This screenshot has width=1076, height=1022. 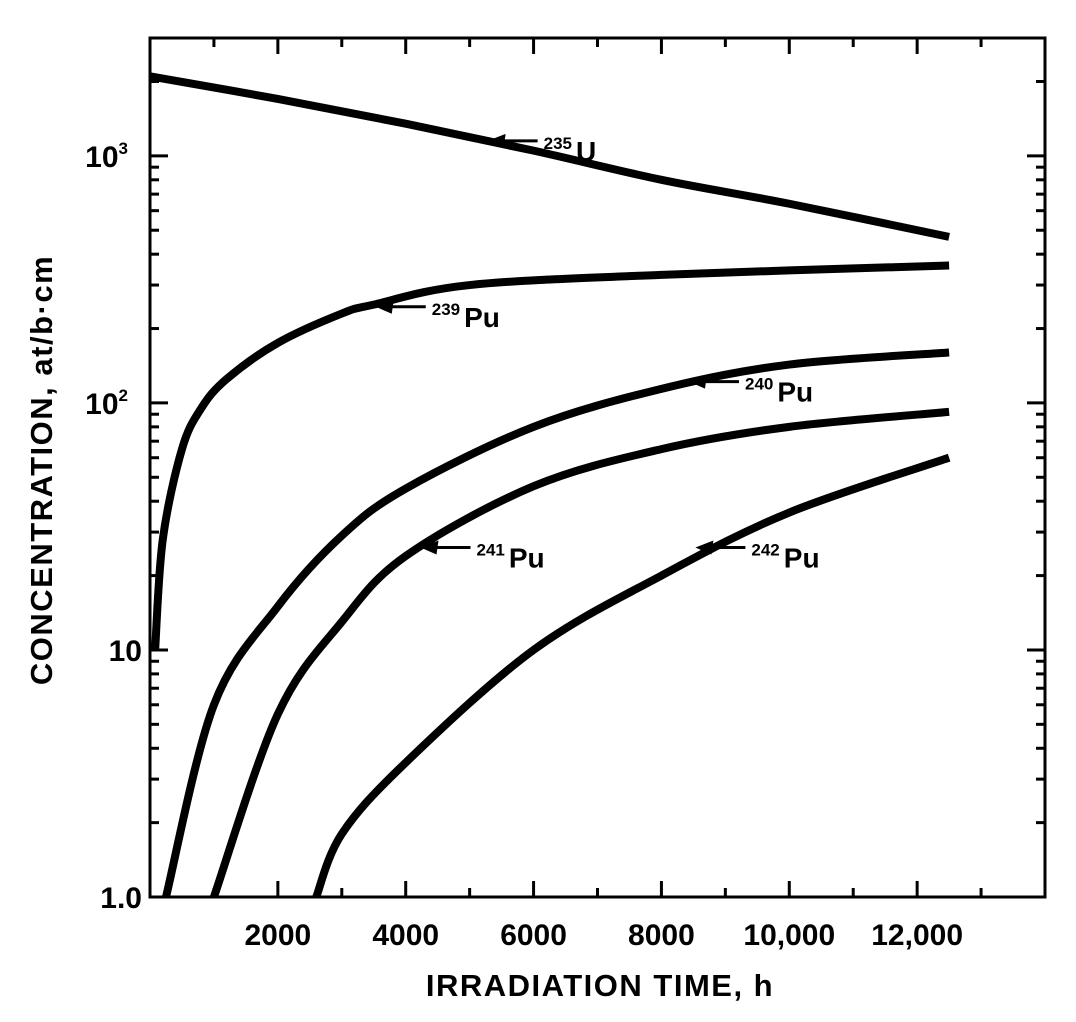 What do you see at coordinates (121, 898) in the screenshot?
I see `y-tick-label: 1.0` at bounding box center [121, 898].